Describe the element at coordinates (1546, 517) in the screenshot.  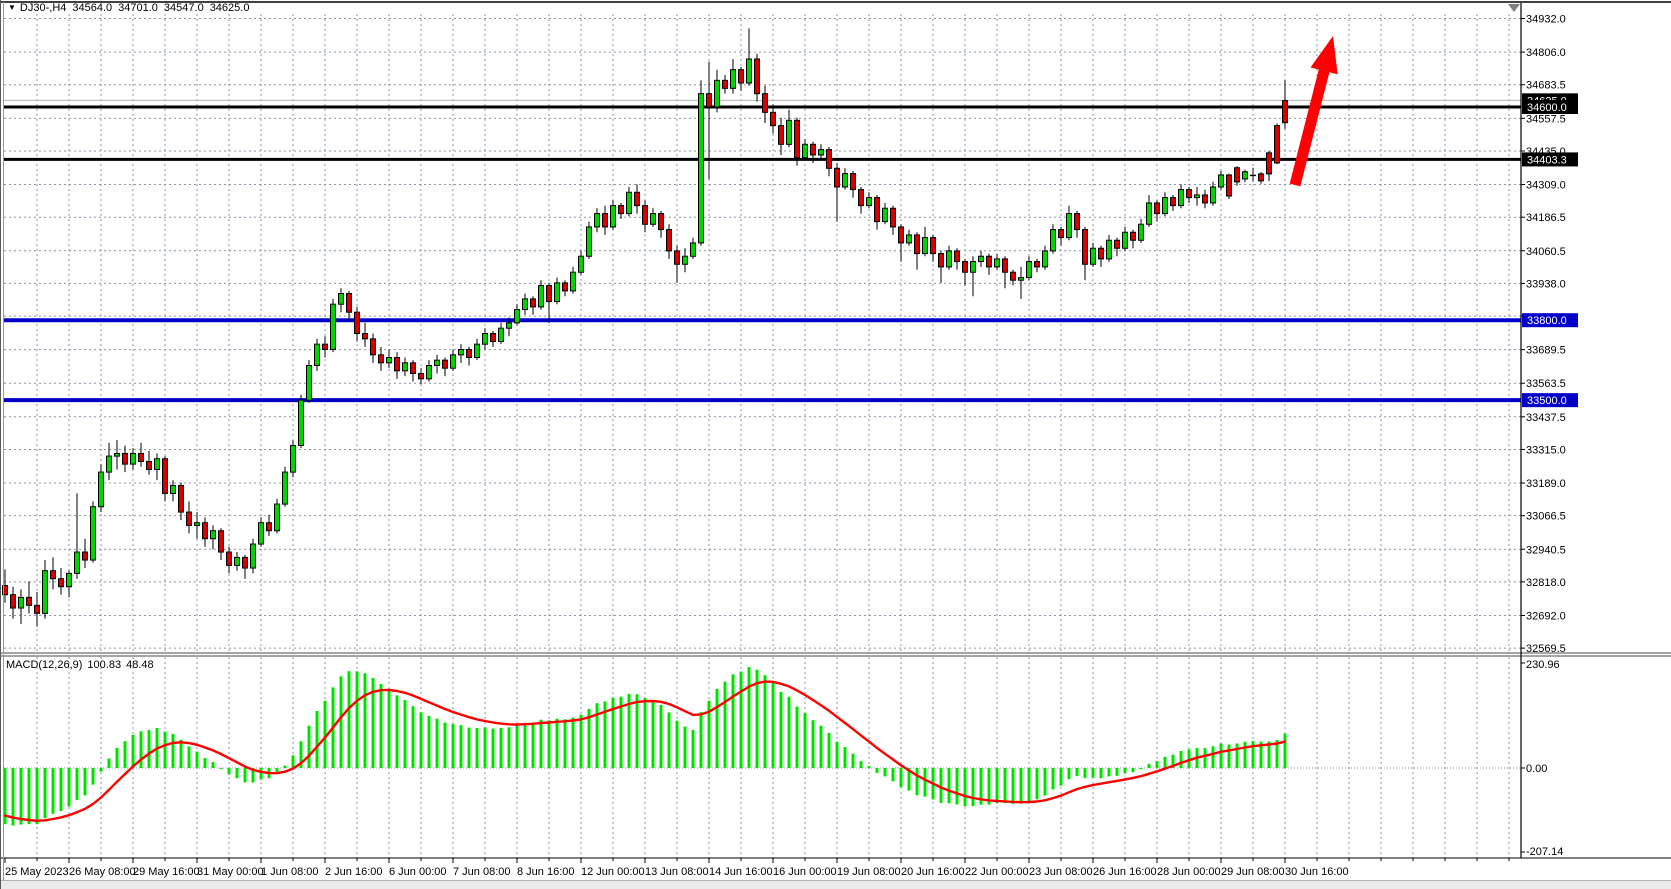
I see `svg-text: 33066.5` at that location.